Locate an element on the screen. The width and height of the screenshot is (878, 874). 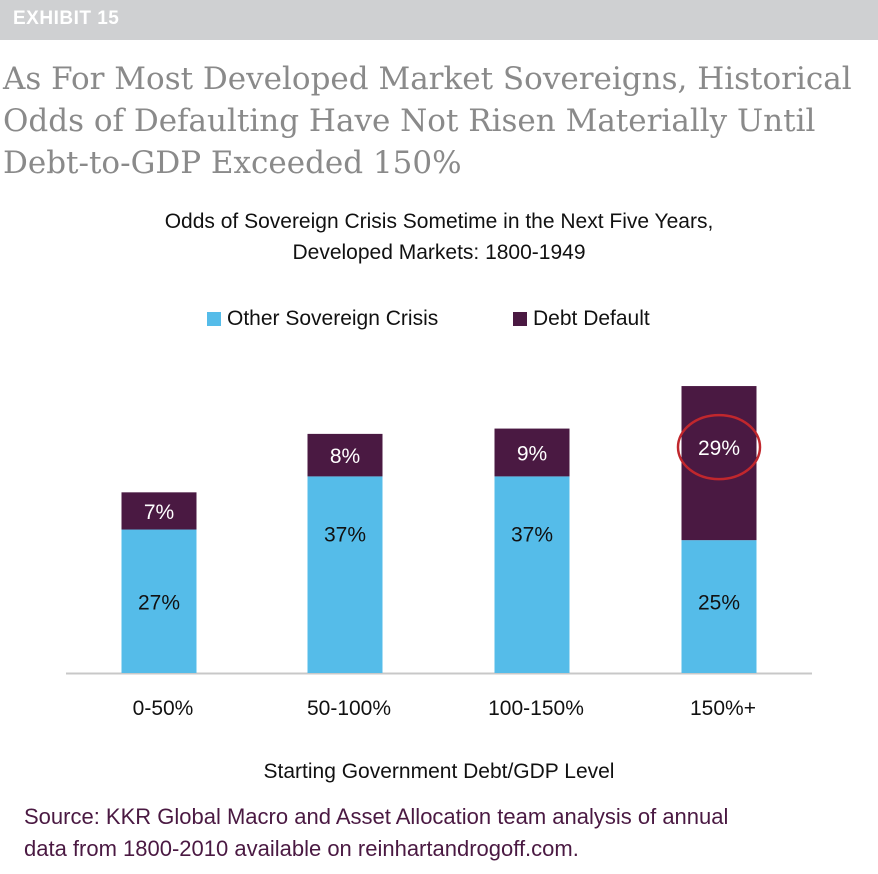
headline-line: Debt-to-GDP Exceeded 150% is located at coordinates (232, 163).